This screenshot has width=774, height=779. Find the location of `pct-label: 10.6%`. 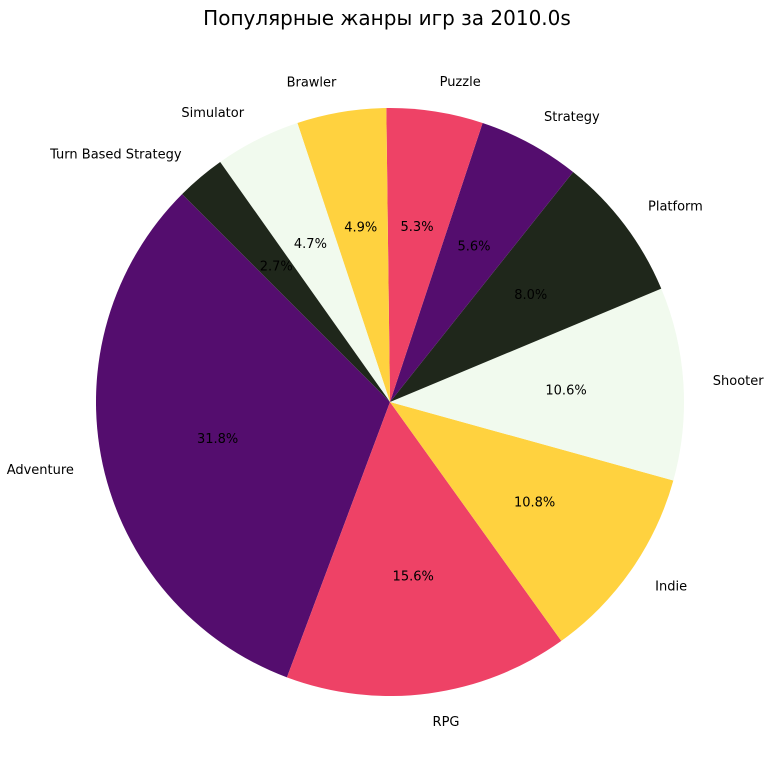

pct-label: 10.6% is located at coordinates (565, 390).